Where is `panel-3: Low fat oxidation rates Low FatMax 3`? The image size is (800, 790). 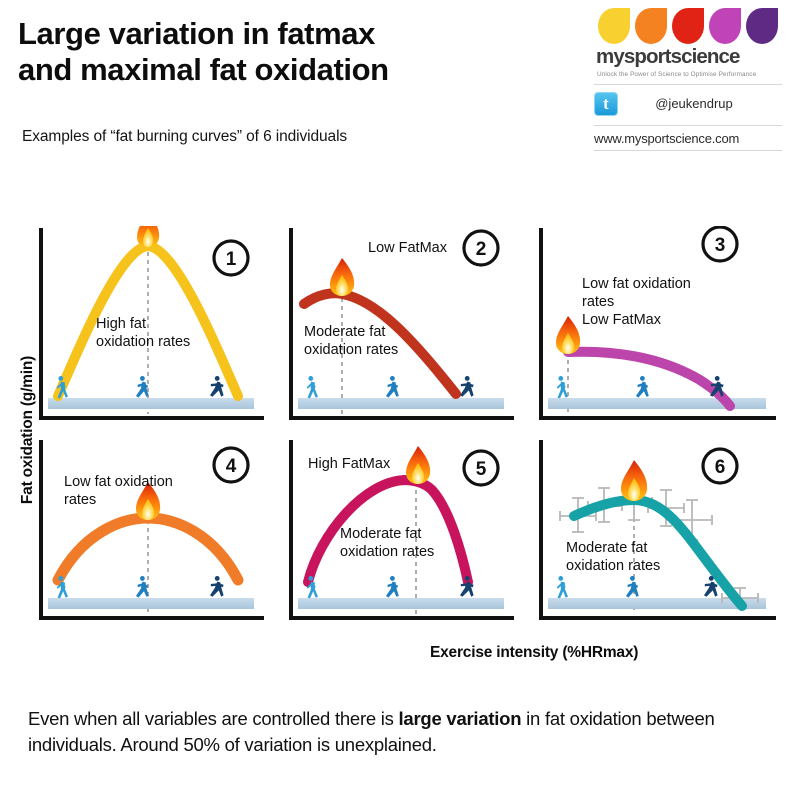 panel-3: Low fat oxidation rates Low FatMax 3 is located at coordinates (656, 332).